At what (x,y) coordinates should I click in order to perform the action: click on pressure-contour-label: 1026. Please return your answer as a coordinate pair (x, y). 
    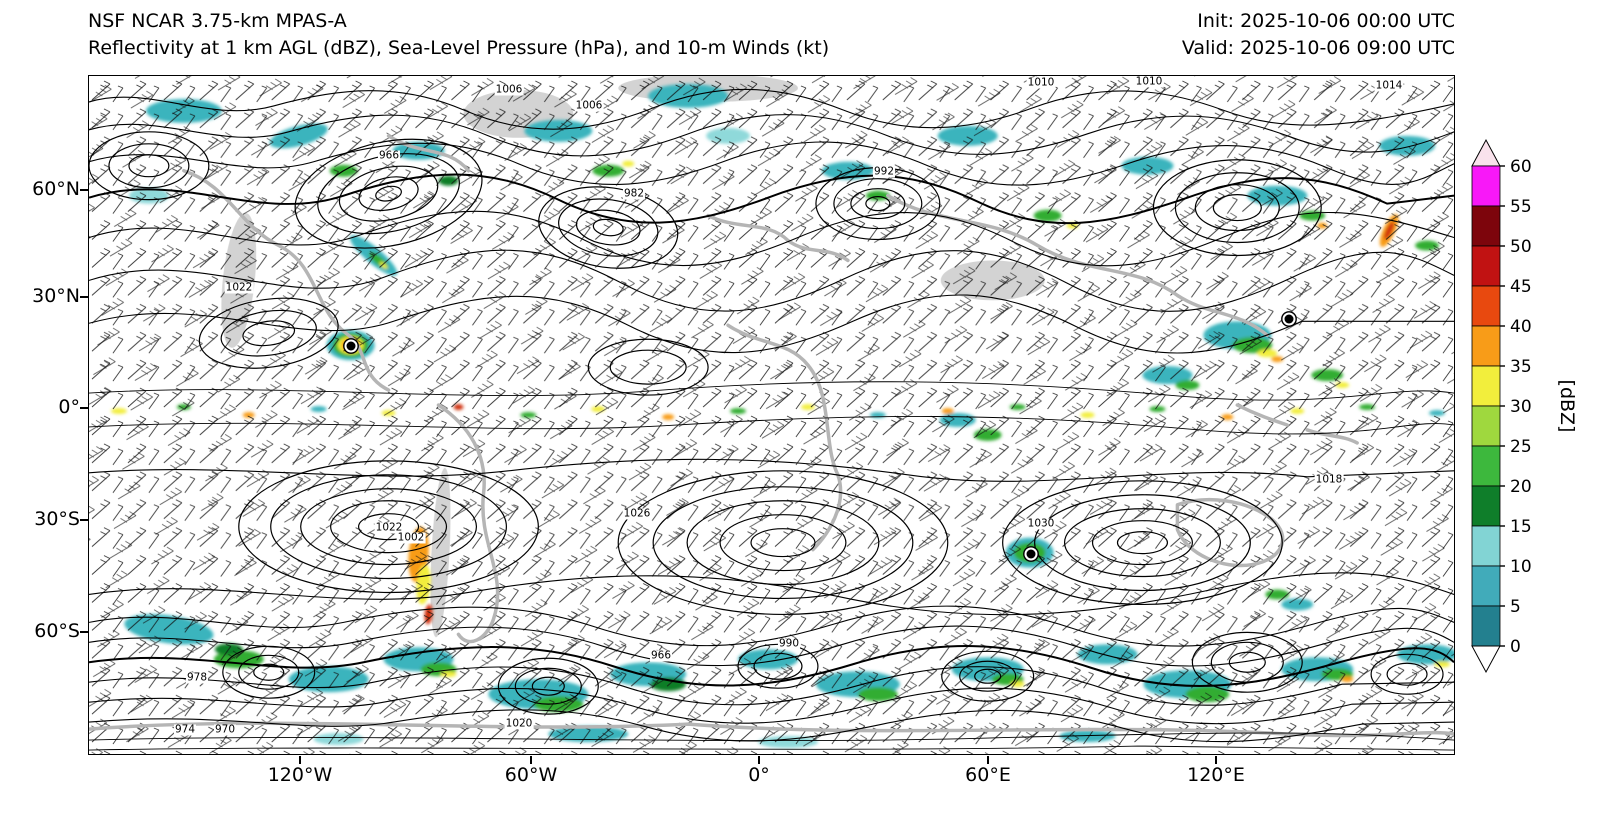
    Looking at the image, I should click on (637, 513).